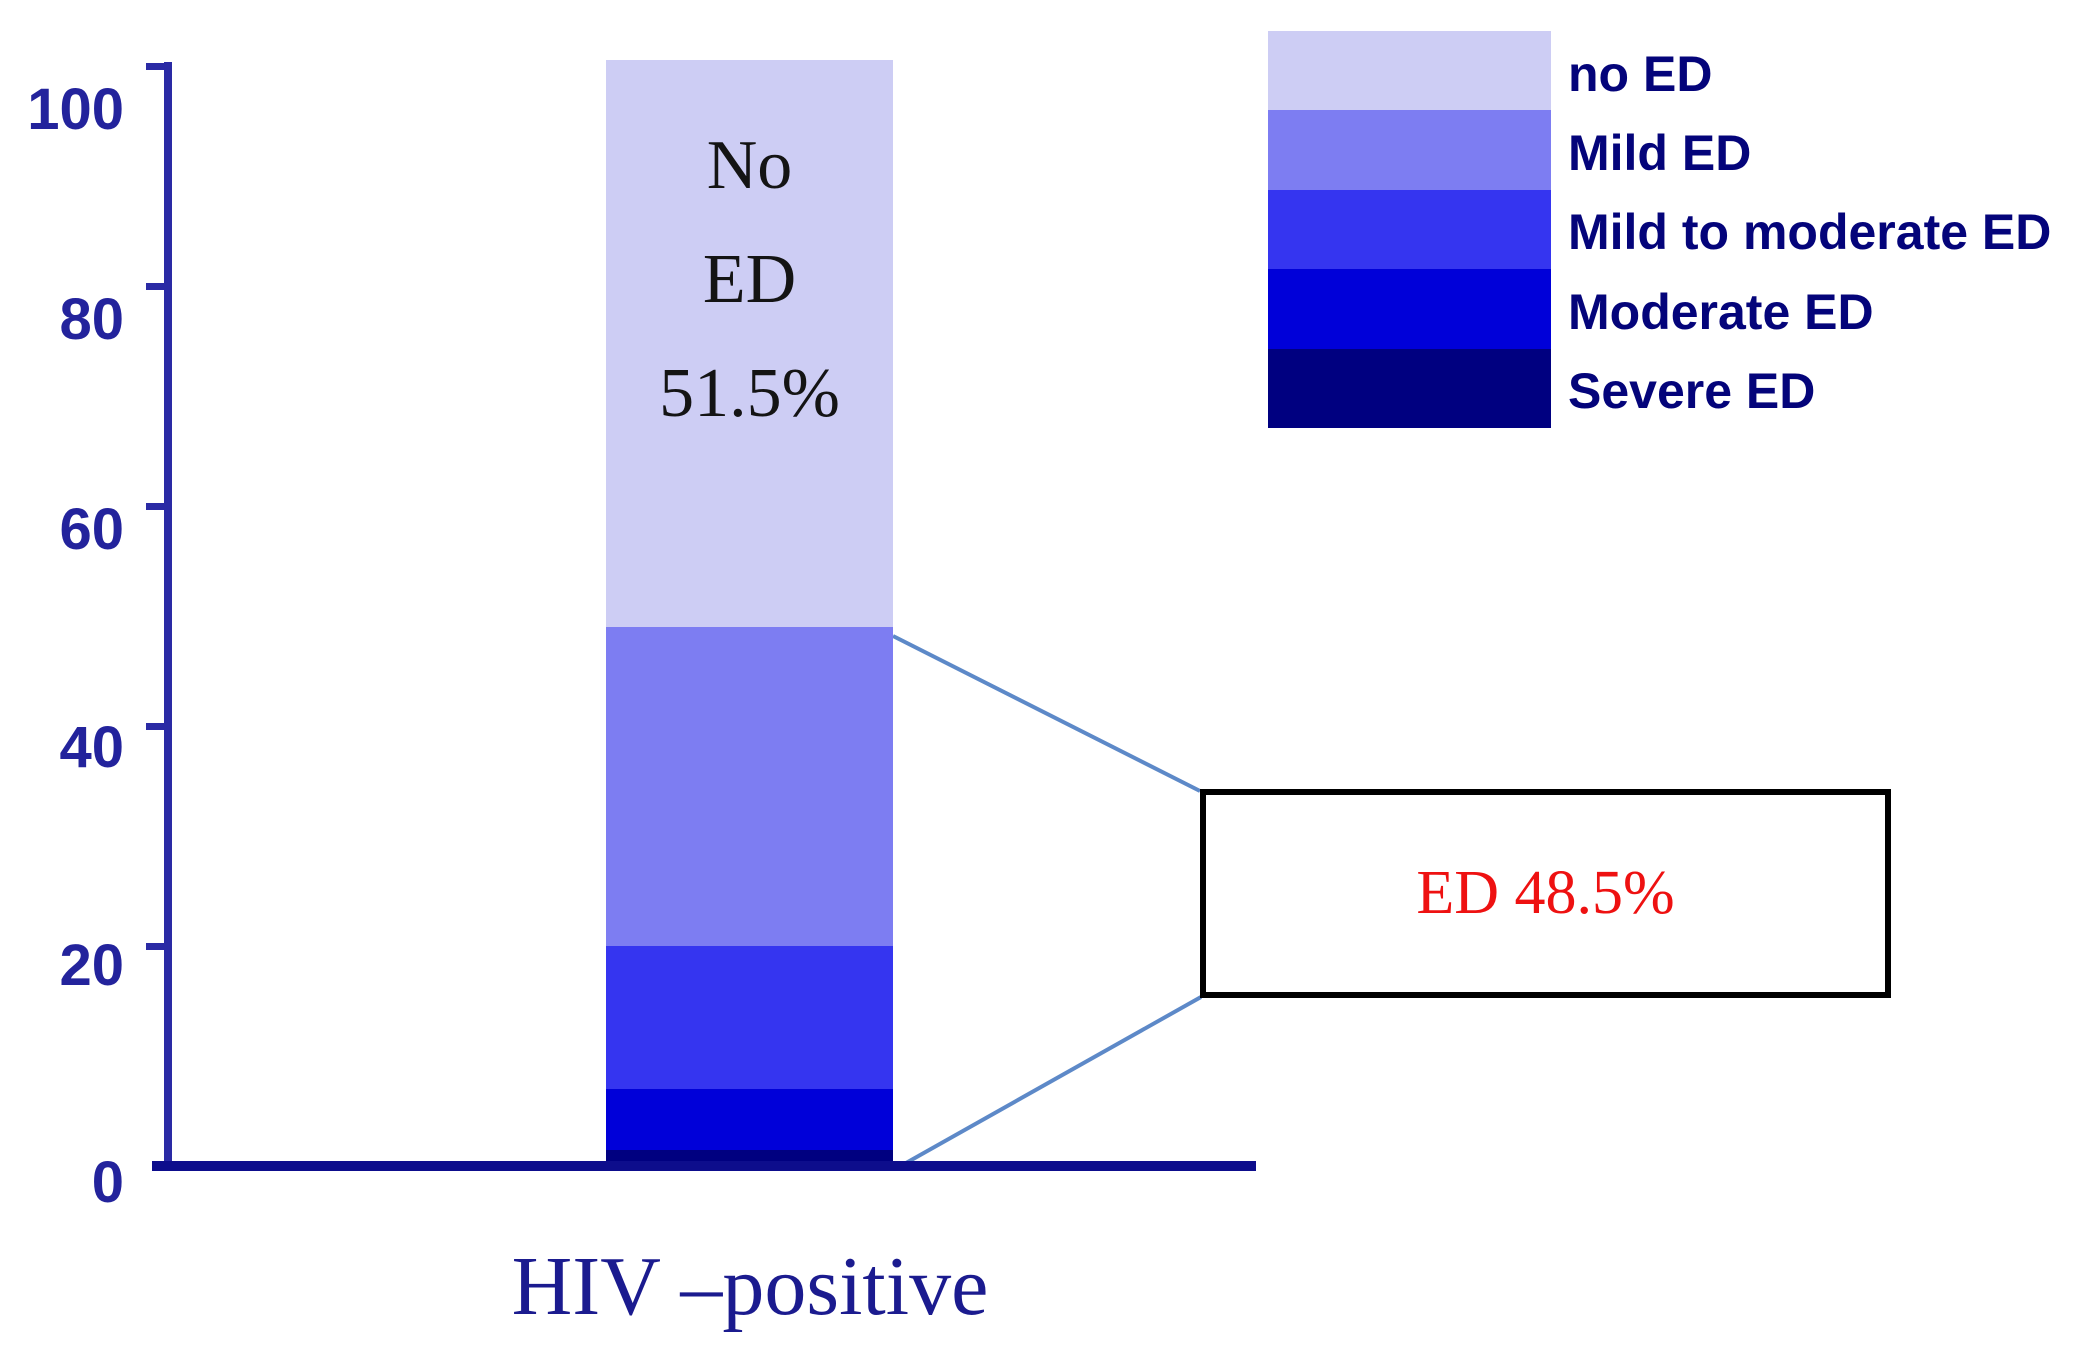 The width and height of the screenshot is (2084, 1360). I want to click on y-axis-label-60: 60, so click(91, 529).